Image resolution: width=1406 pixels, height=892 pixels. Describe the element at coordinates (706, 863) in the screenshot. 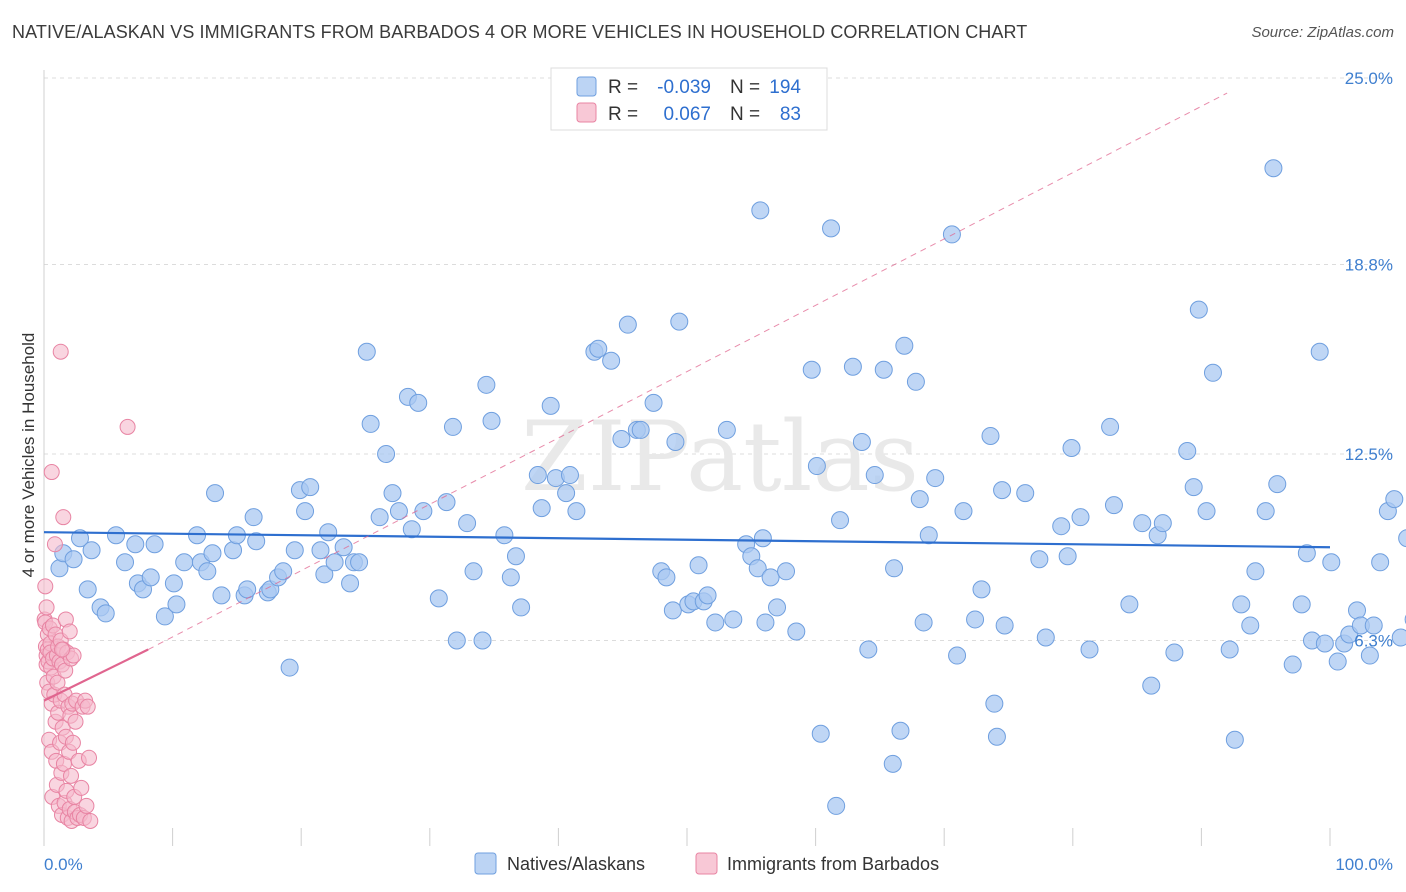

I see `legend-swatch-pink` at that location.